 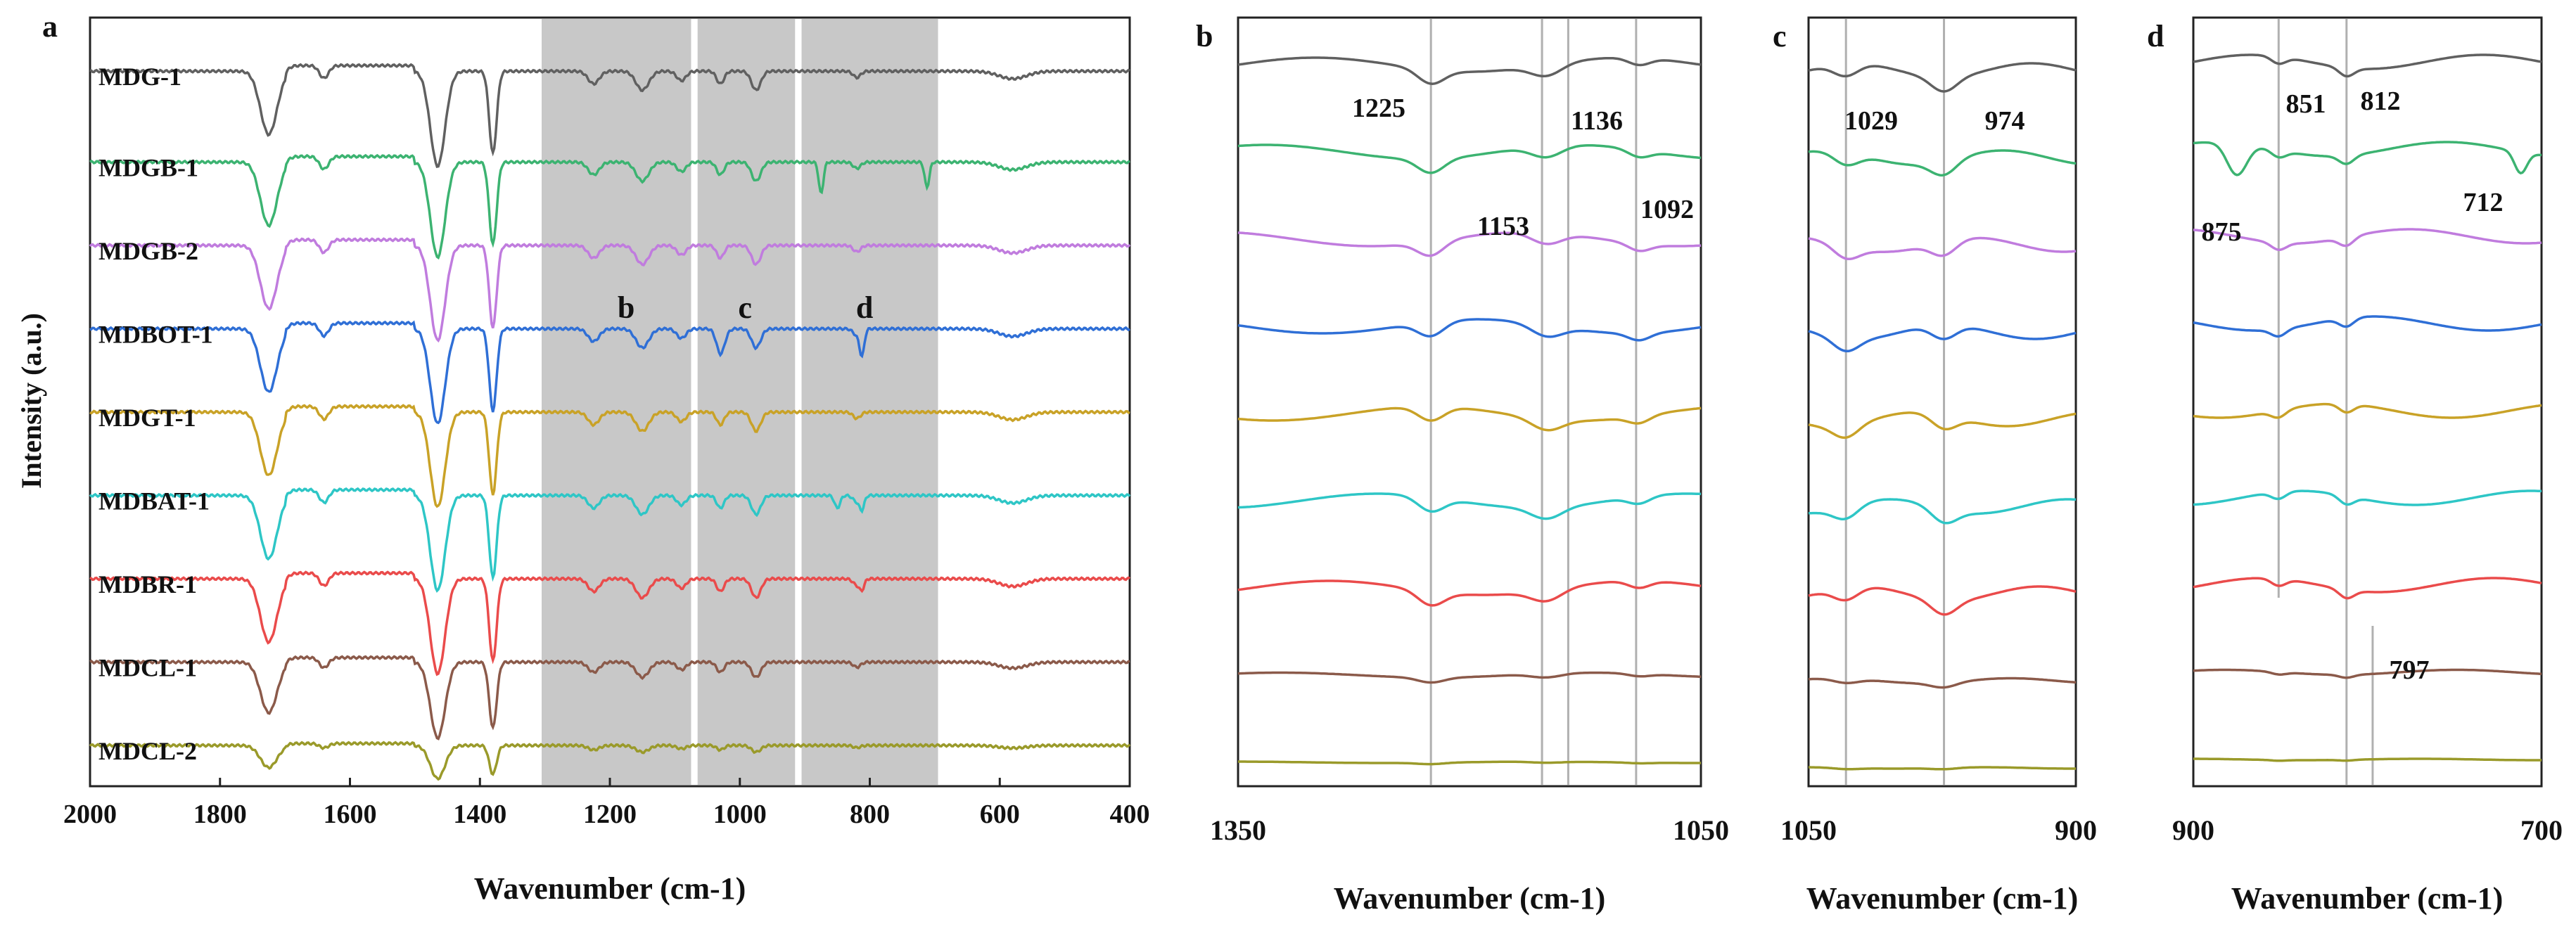 I want to click on annot-851: 851, so click(x=2306, y=104).